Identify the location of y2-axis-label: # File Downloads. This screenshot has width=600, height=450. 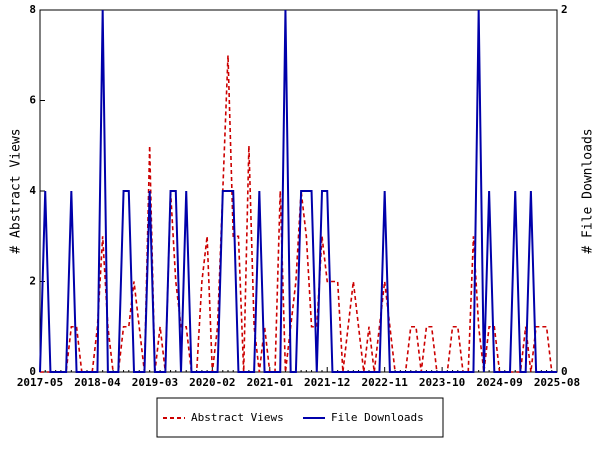
(588, 190).